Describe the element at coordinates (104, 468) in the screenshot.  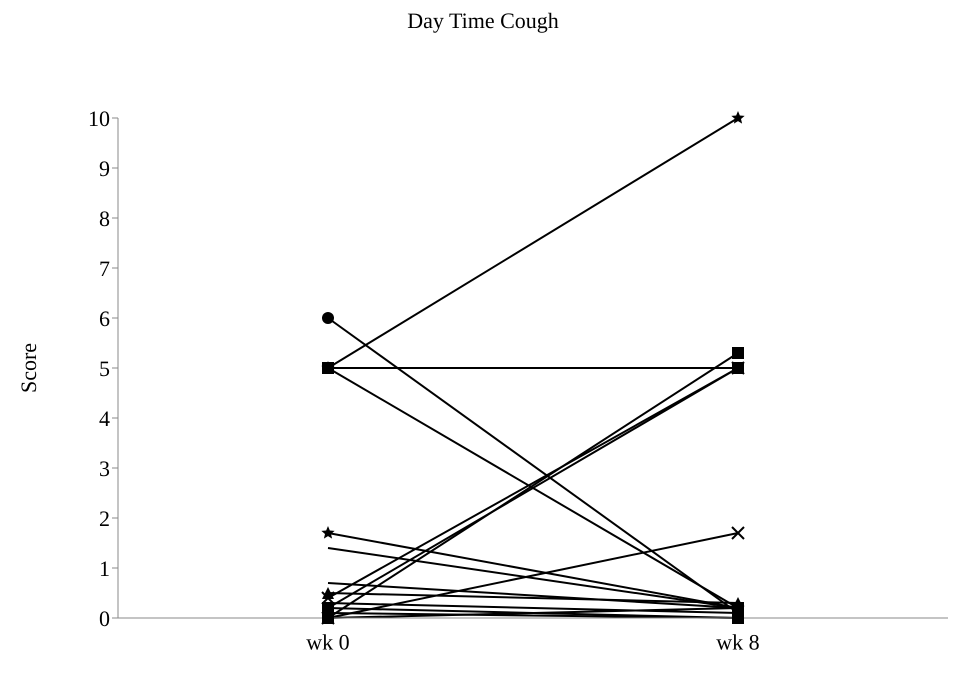
I see `y-tick-label: 3` at that location.